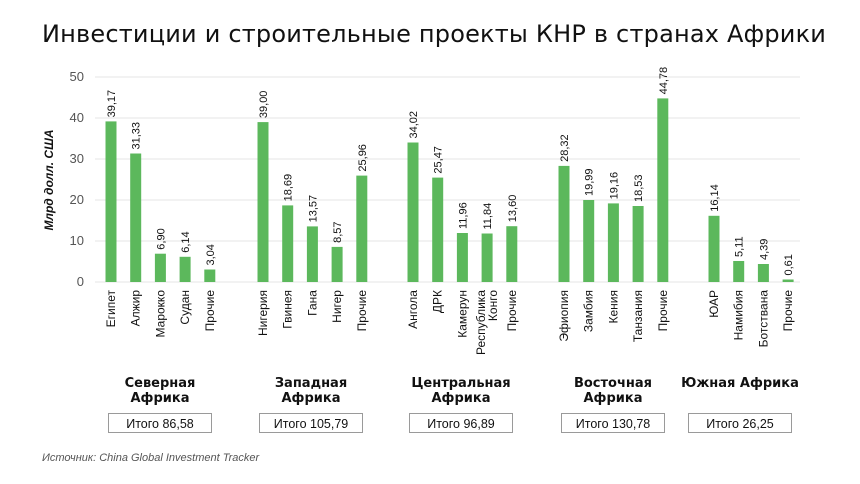 This screenshot has width=860, height=484. What do you see at coordinates (338, 231) in the screenshot?
I see `data-label: 8,57` at bounding box center [338, 231].